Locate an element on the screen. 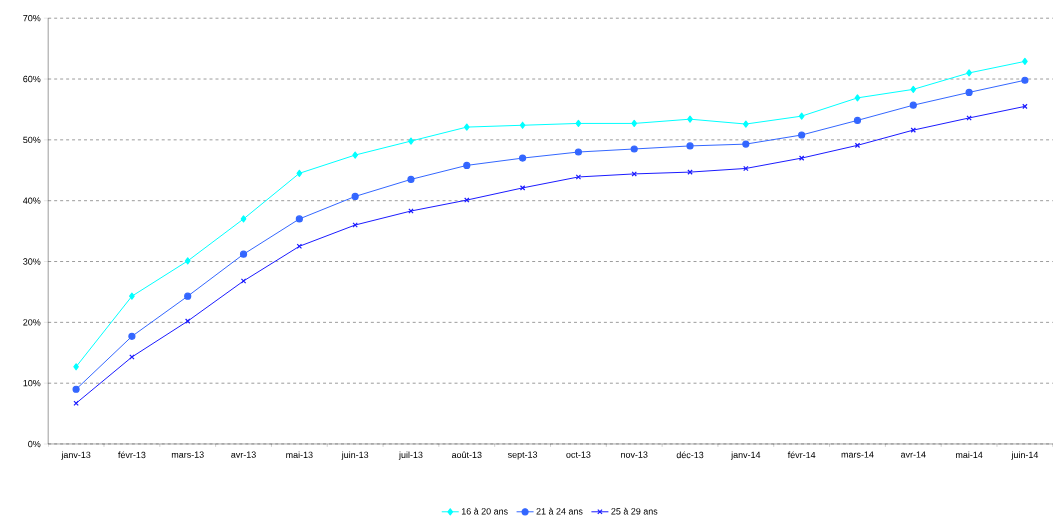  legend-label: 16 à 20 ans is located at coordinates (484, 511).